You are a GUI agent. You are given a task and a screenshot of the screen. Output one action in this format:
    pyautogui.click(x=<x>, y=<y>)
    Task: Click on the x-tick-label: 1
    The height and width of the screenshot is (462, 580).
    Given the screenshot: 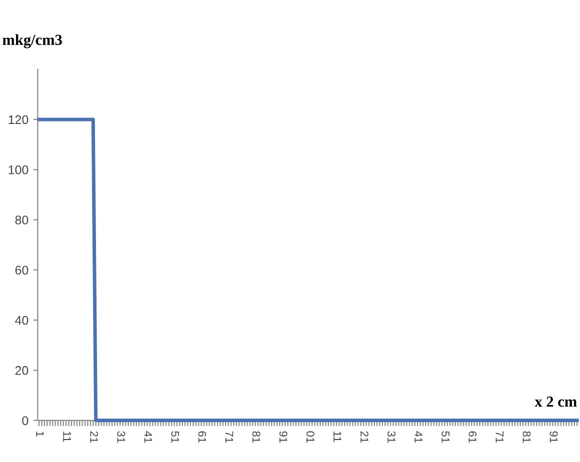 What is the action you would take?
    pyautogui.click(x=40, y=434)
    